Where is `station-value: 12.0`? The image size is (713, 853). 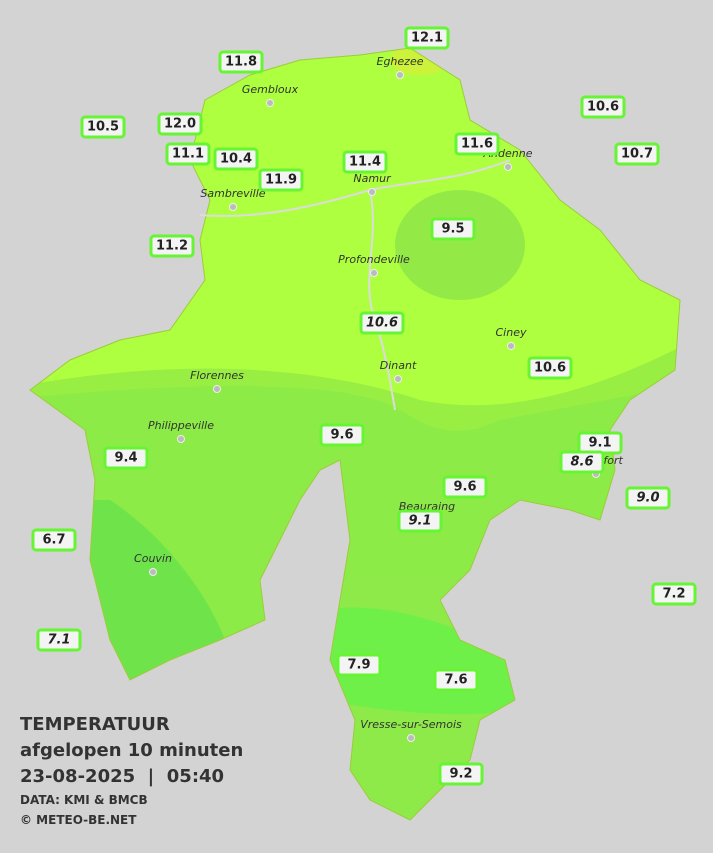 station-value: 12.0 is located at coordinates (180, 124).